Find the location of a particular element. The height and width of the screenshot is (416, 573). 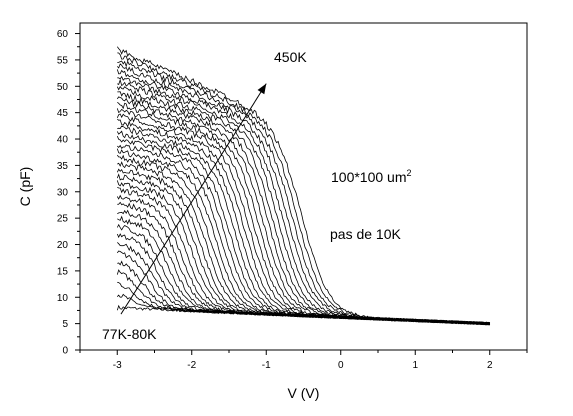

arrow-head is located at coordinates (262, 89).